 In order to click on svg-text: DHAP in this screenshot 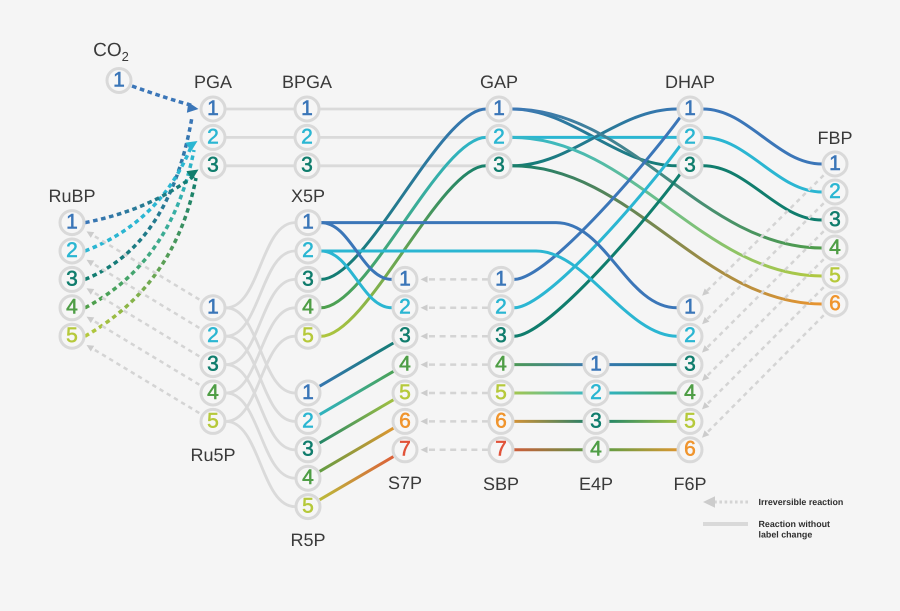, I will do `click(690, 82)`.